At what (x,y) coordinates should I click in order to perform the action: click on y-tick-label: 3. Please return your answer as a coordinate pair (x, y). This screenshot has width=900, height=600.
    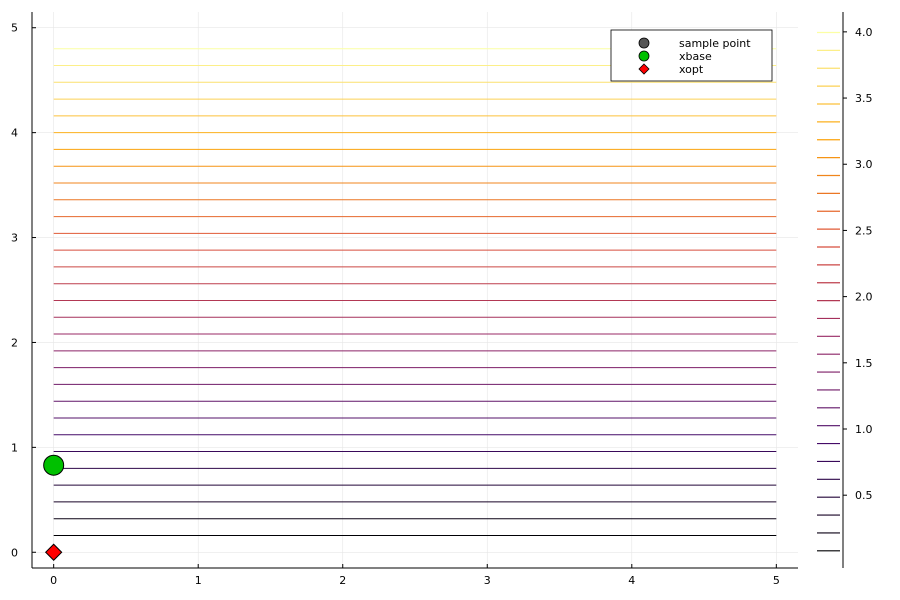
    Looking at the image, I should click on (14, 238).